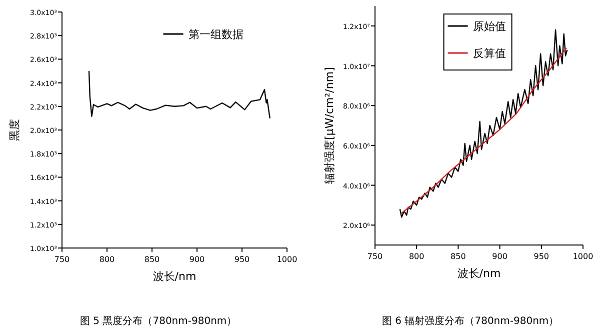 The image size is (598, 332). What do you see at coordinates (489, 53) in the screenshot?
I see `legend-label: 反算值` at bounding box center [489, 53].